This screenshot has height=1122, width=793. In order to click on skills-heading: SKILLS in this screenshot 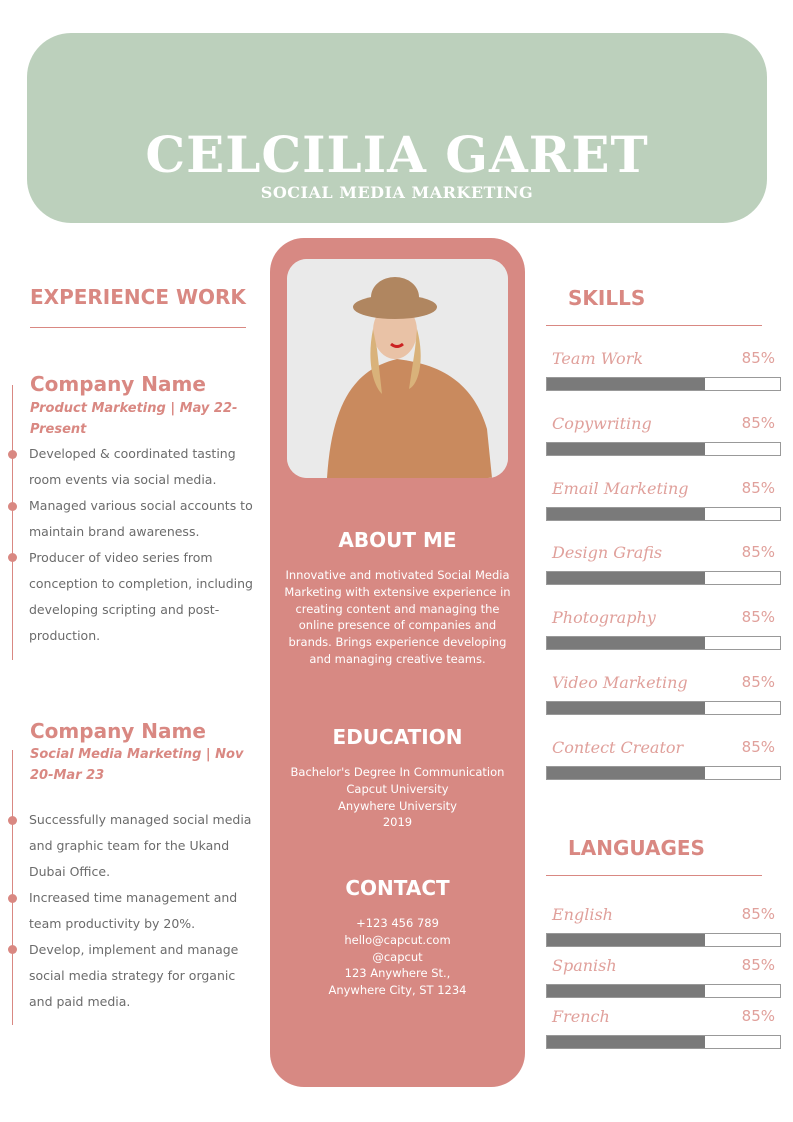, I will do `click(607, 298)`.